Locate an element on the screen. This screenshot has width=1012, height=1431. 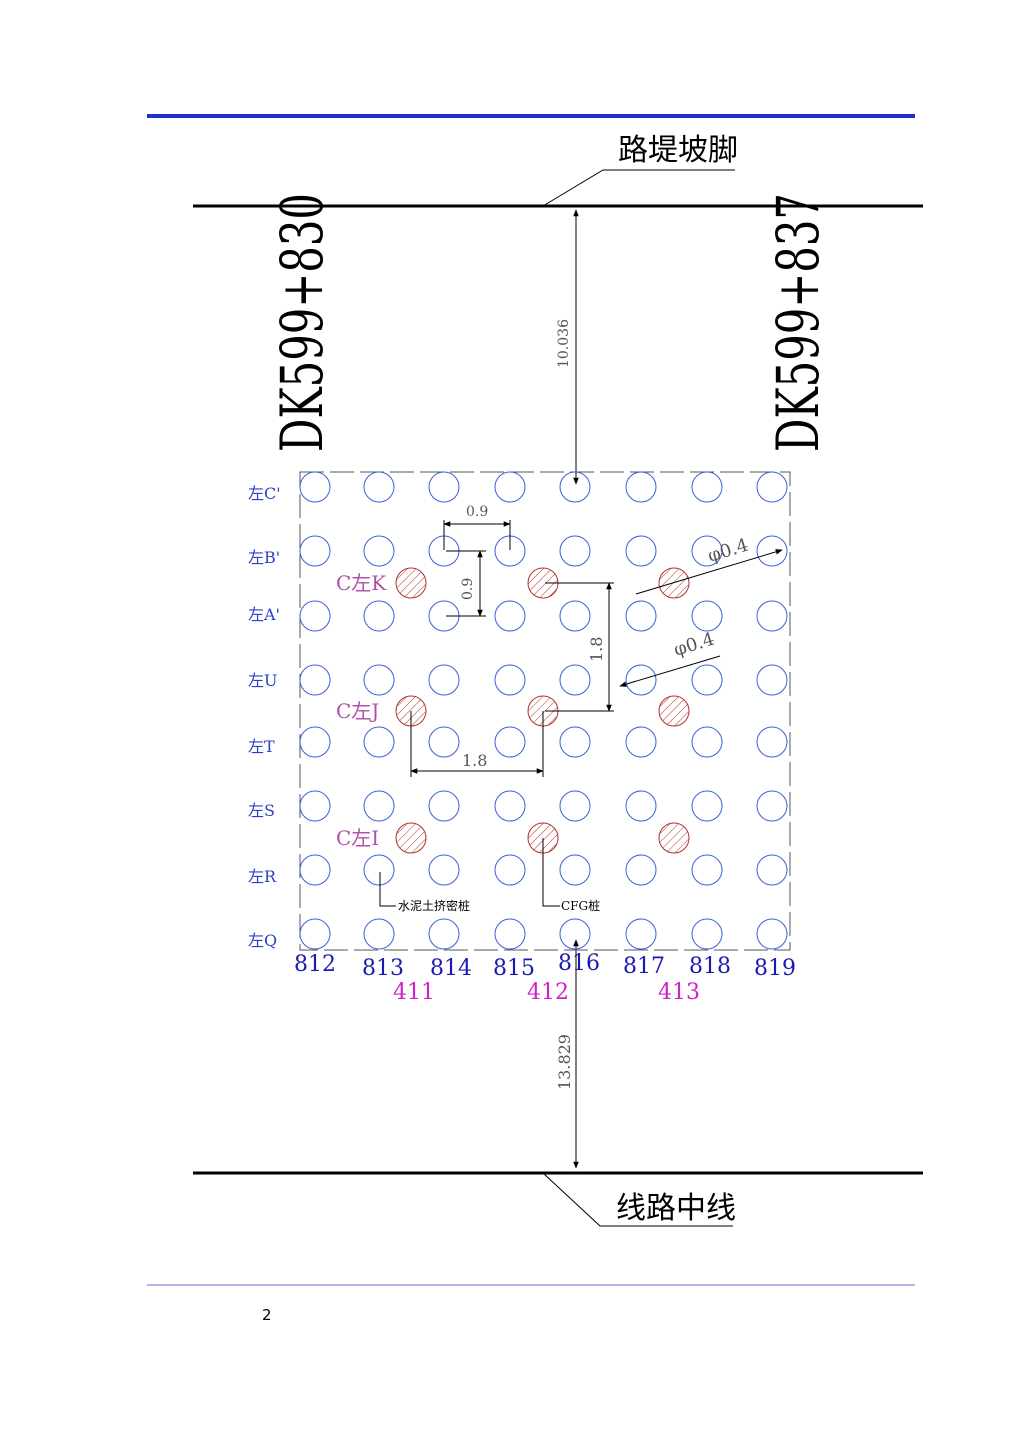
line-center-label: 线路中线 is located at coordinates (676, 1208).